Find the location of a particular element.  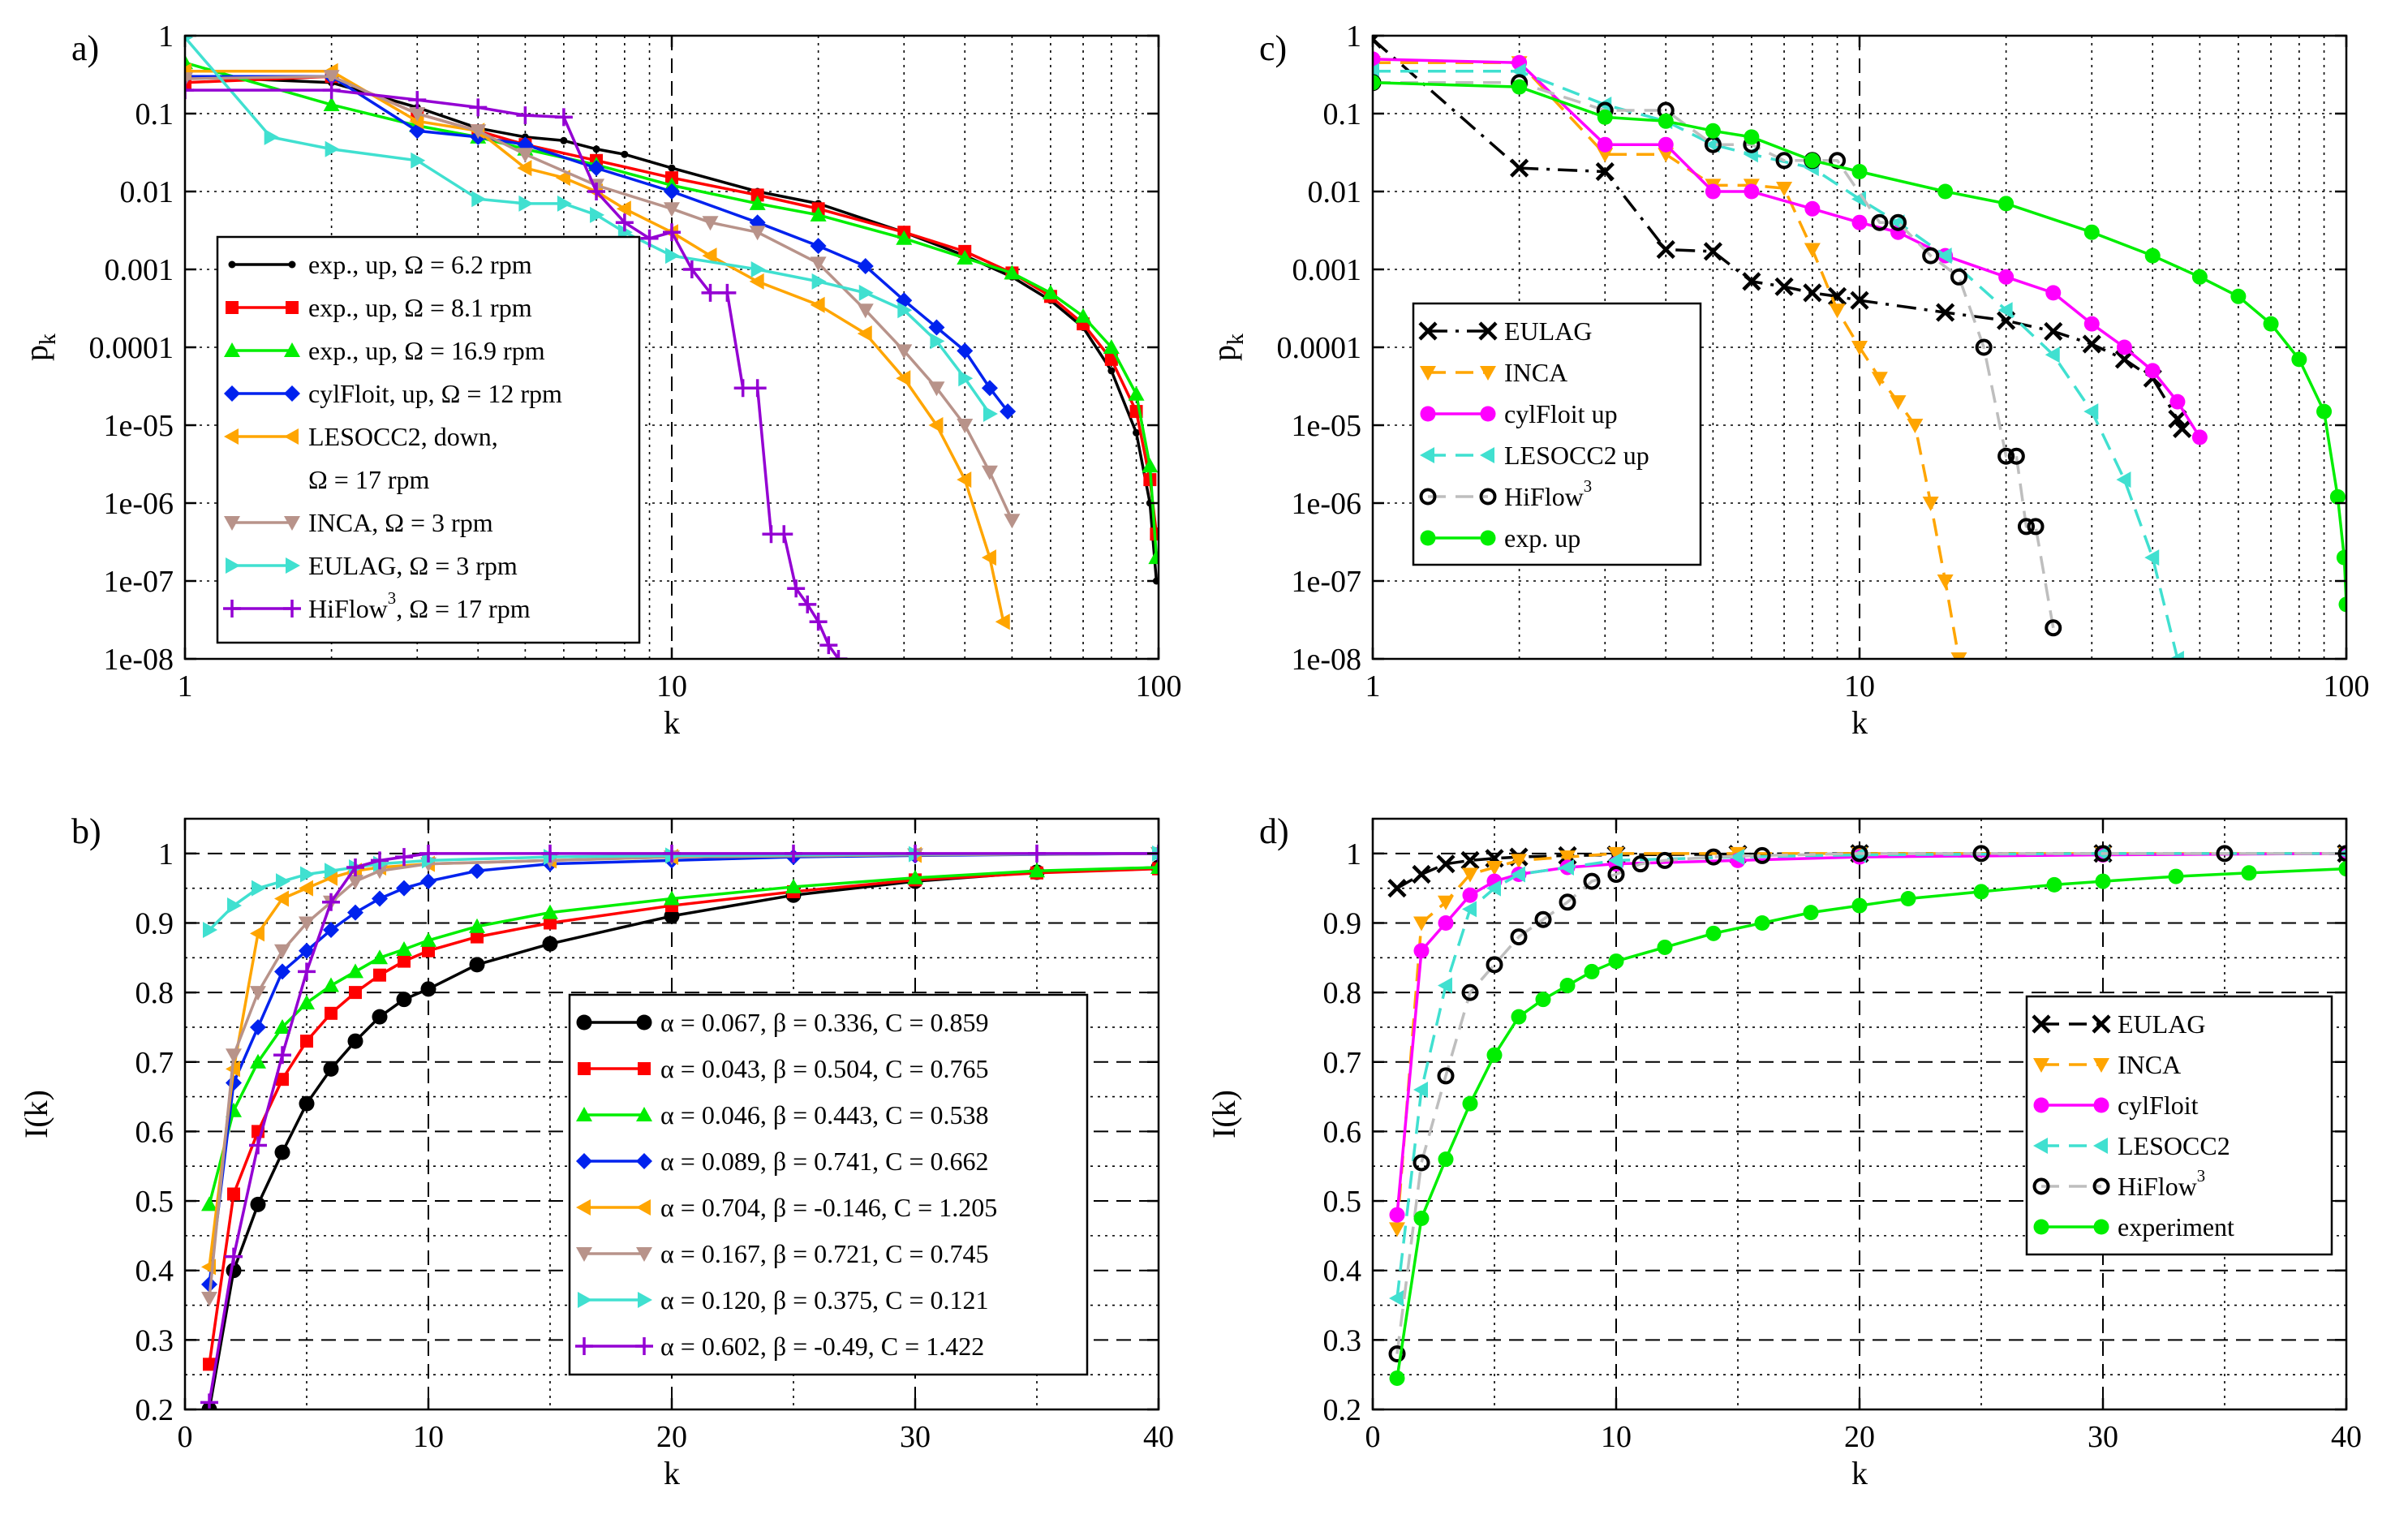

legend-label: cylFloit, up, Ω = 12 rpm is located at coordinates (435, 393).